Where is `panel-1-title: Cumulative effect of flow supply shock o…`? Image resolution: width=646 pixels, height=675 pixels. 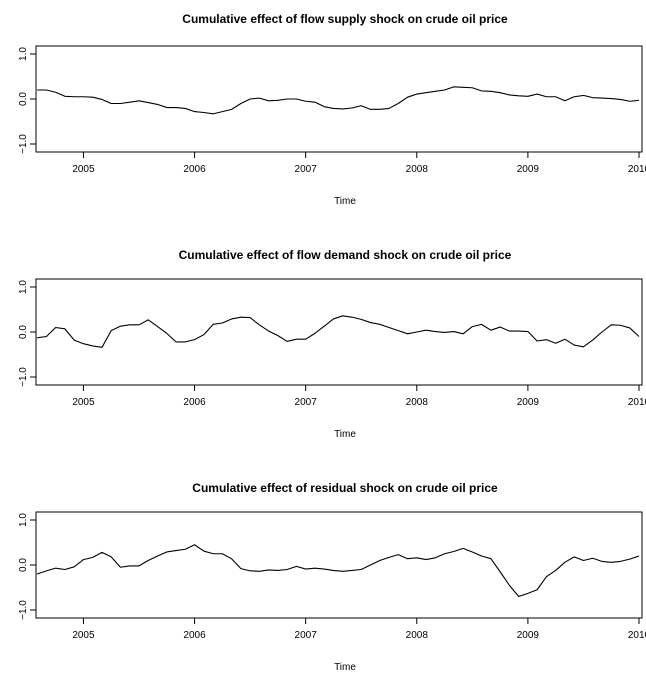 panel-1-title: Cumulative effect of flow supply shock o… is located at coordinates (345, 19).